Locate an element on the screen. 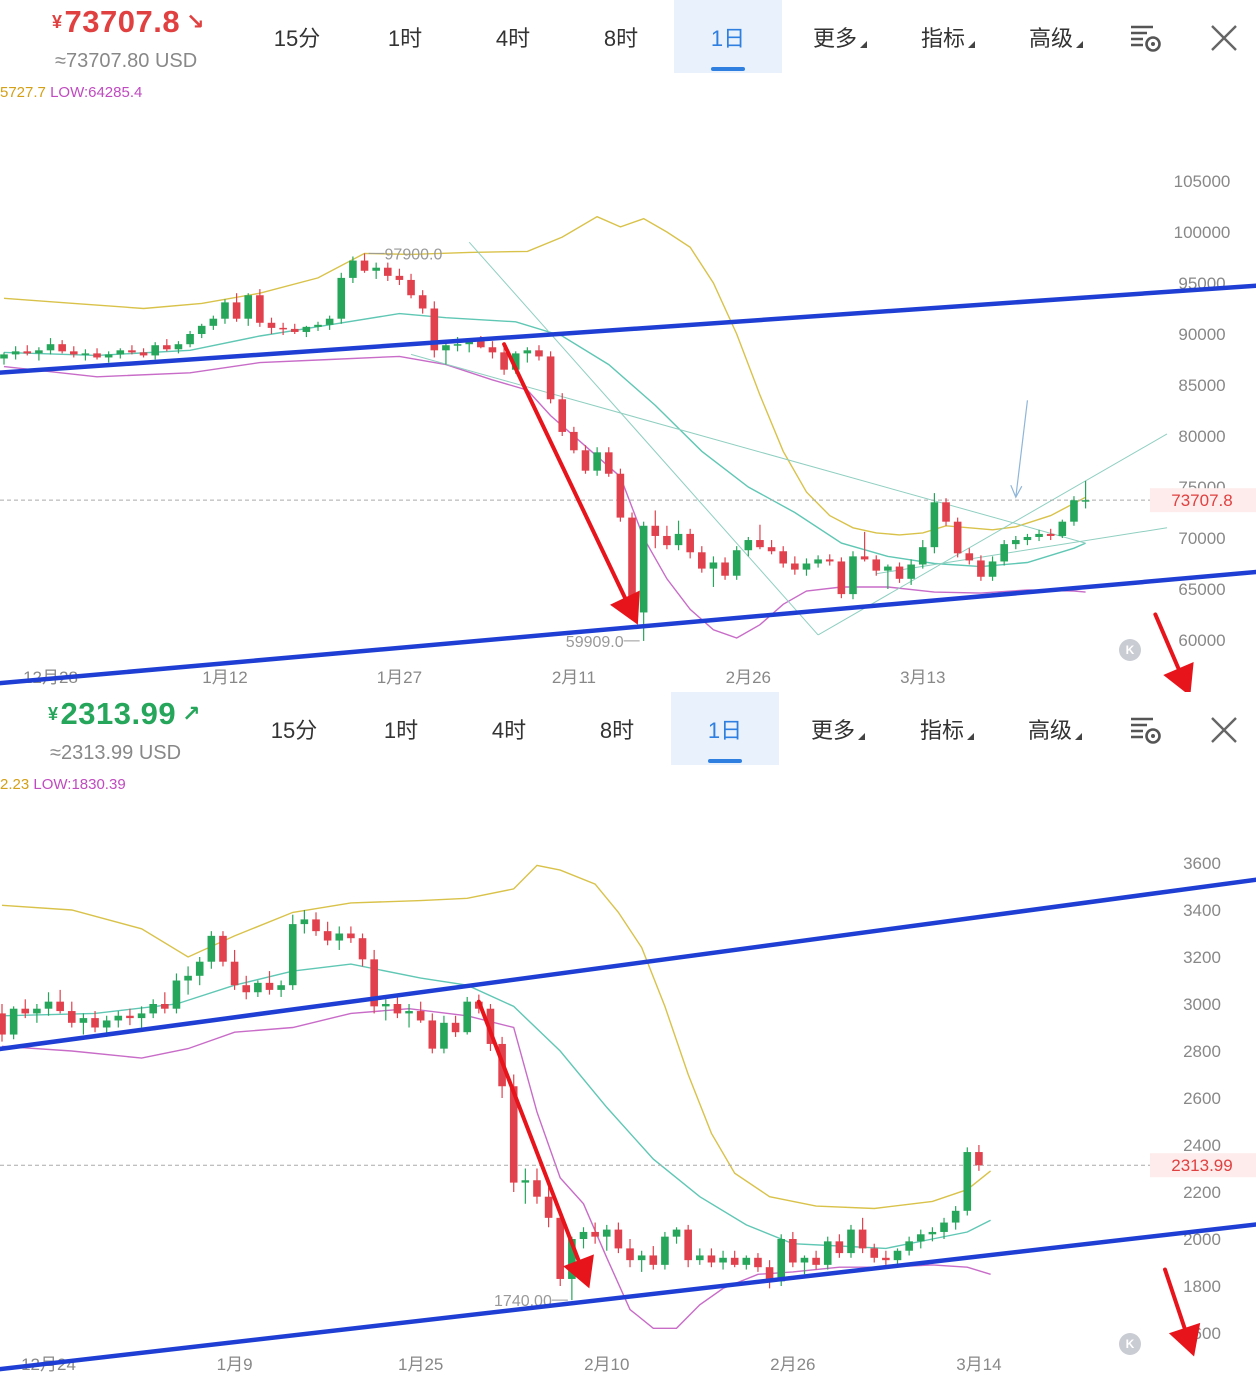 This screenshot has height=1378, width=1256. eth-price: ¥2313.99 ↗ is located at coordinates (124, 714).